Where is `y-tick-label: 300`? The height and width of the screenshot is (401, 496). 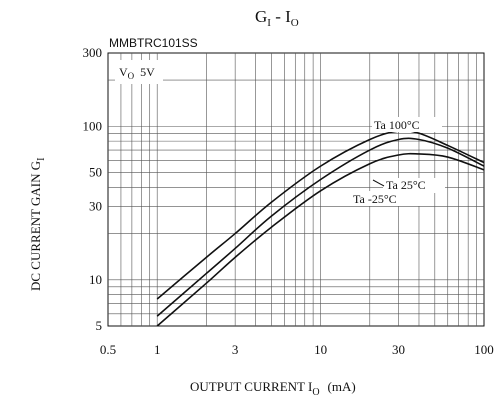 y-tick-label: 300 is located at coordinates (93, 52).